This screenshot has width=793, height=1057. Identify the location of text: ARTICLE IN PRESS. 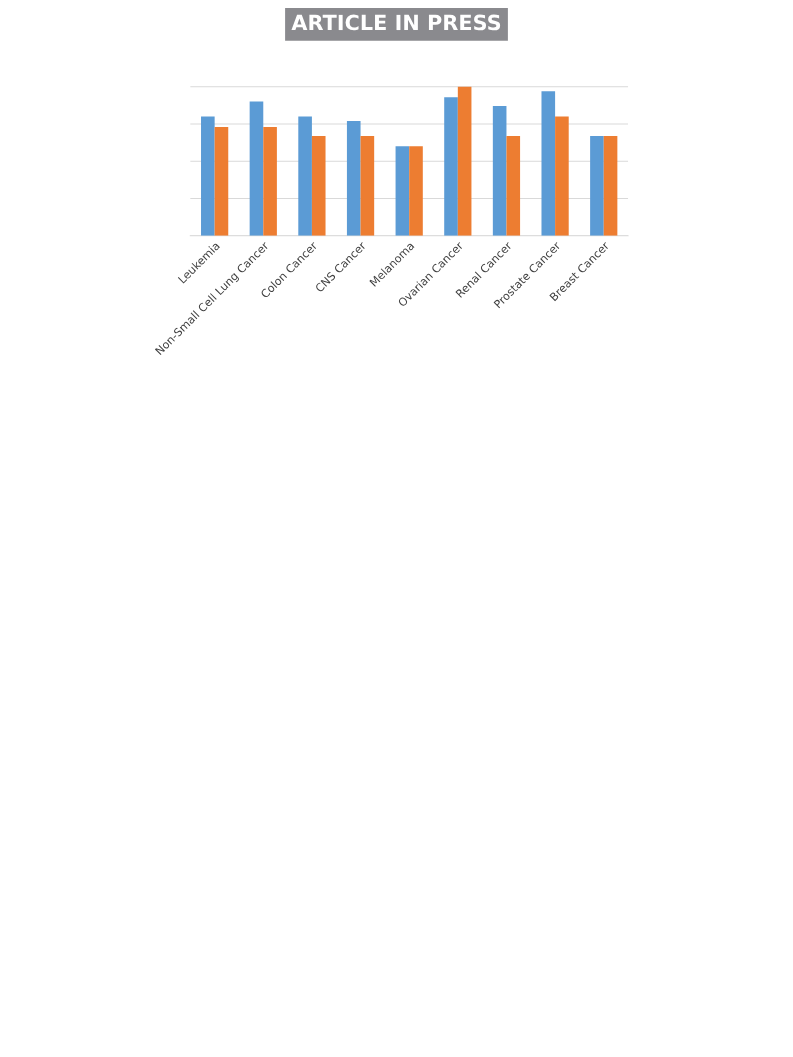
(396, 22).